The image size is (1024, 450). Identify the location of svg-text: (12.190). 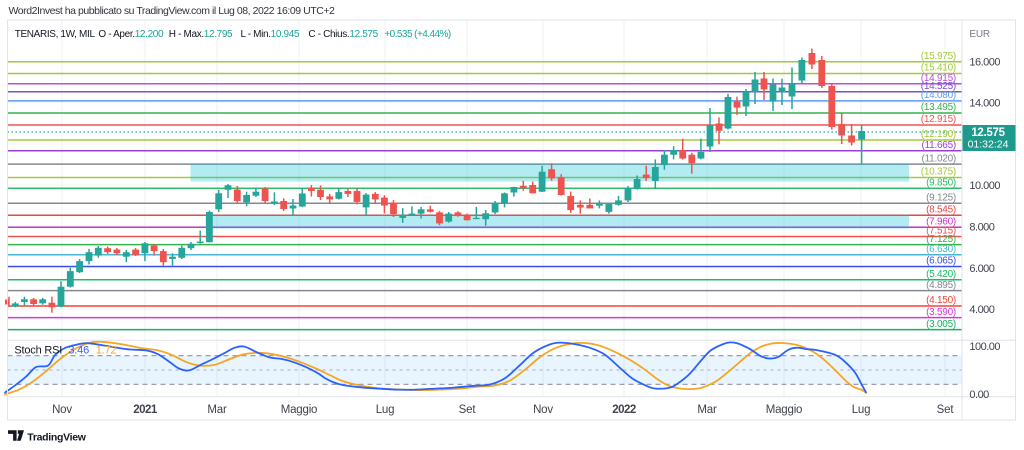
(938, 134).